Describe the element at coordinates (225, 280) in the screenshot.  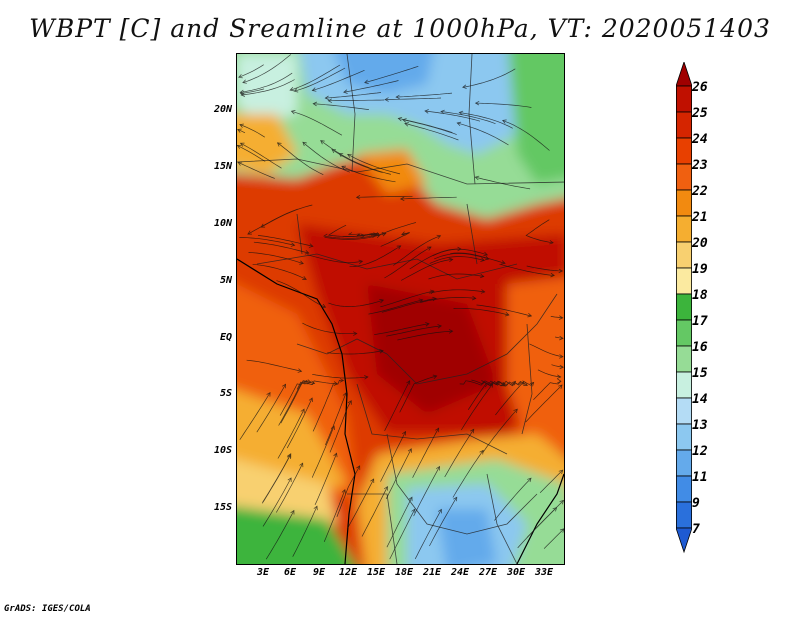
I see `lat-label: 5N` at that location.